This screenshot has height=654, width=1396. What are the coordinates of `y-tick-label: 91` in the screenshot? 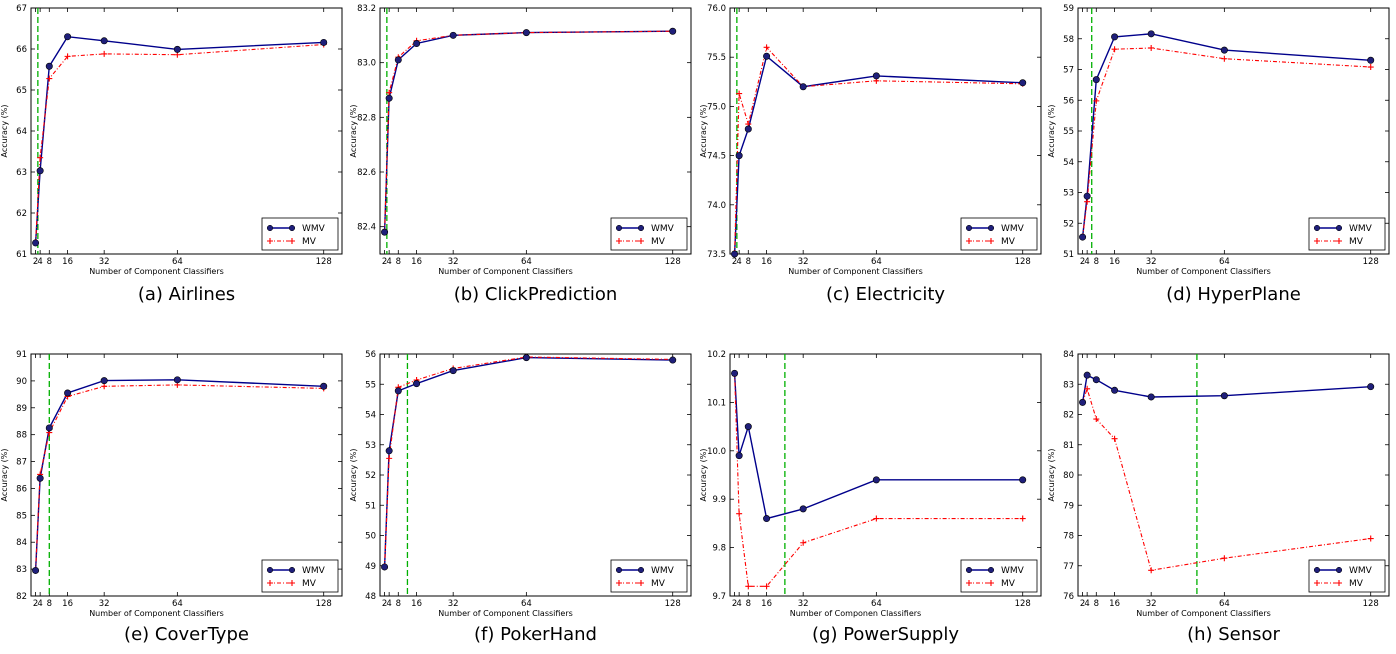 It's located at (21, 355).